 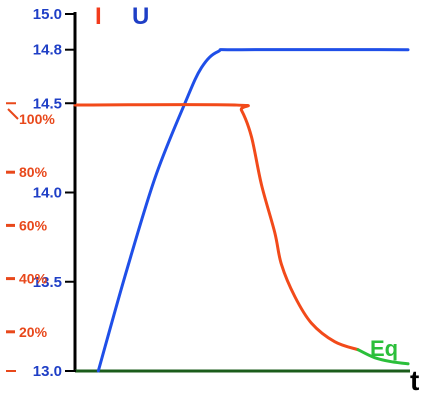 What do you see at coordinates (37, 119) in the screenshot?
I see `current-tick-label: 100%` at bounding box center [37, 119].